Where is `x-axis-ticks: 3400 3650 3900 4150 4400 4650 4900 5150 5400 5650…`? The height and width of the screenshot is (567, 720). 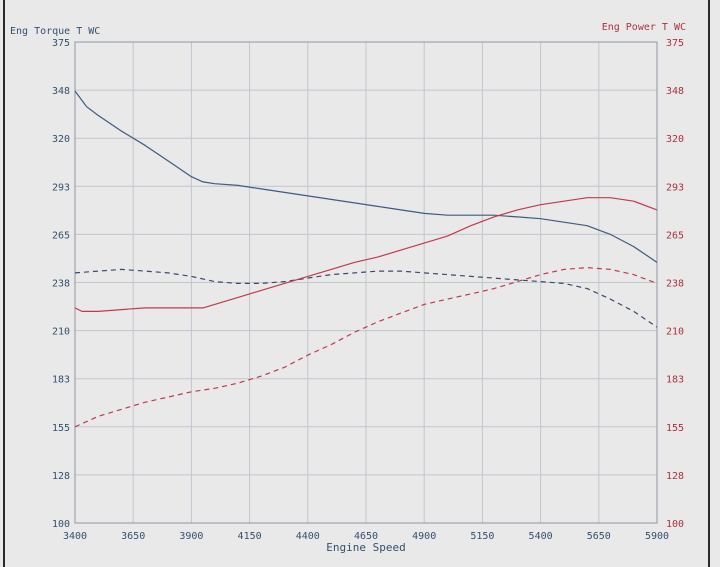
x-axis-ticks: 3400 3650 3900 4150 4400 4650 4900 5150 5400 5650… is located at coordinates (366, 536).